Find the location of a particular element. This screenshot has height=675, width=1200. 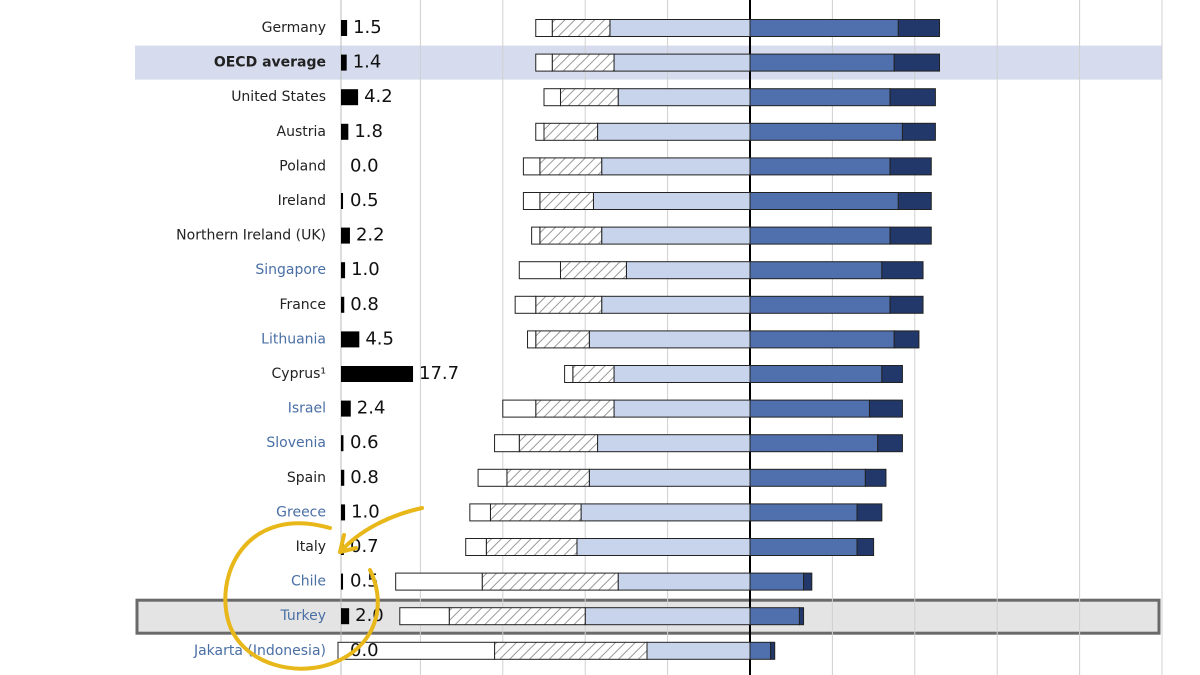

annotation-arrowhead is located at coordinates (348, 543).